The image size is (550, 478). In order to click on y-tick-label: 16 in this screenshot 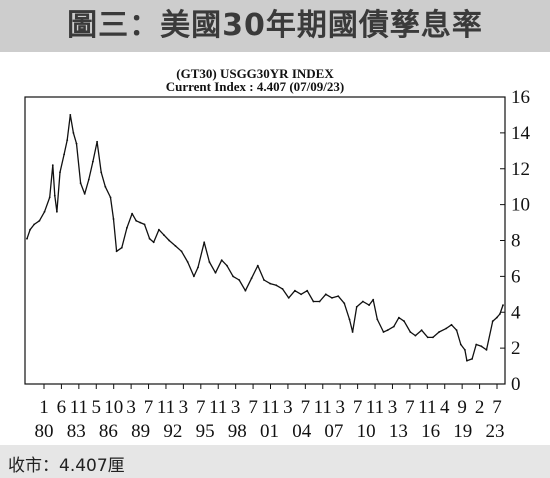, I will do `click(520, 97)`.